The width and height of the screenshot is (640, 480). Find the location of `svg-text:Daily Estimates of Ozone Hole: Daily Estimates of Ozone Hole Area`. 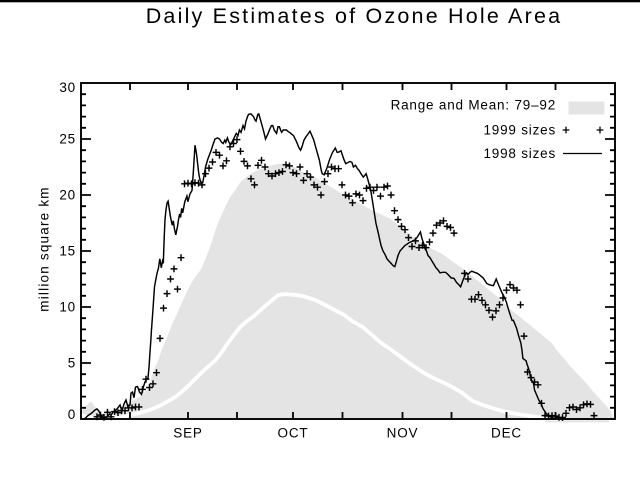

svg-text:Daily Estimates of Ozone Hole: Daily Estimates of Ozone Hole Area is located at coordinates (354, 16).